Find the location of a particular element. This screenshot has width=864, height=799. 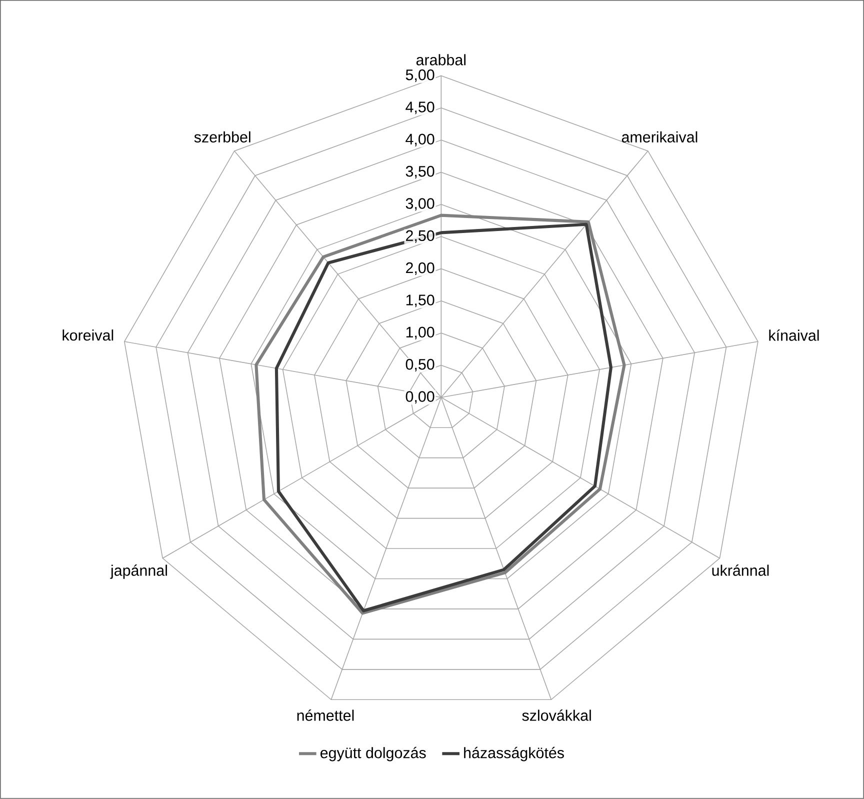

spoke-label: némettel is located at coordinates (325, 715).